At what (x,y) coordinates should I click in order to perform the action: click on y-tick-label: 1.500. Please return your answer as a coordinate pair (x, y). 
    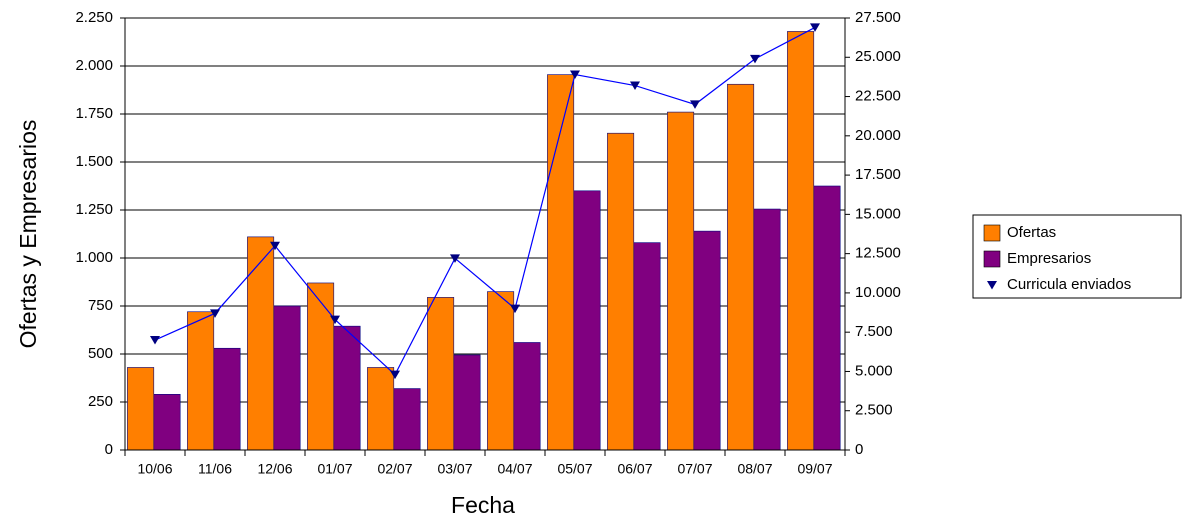
    Looking at the image, I should click on (94, 161).